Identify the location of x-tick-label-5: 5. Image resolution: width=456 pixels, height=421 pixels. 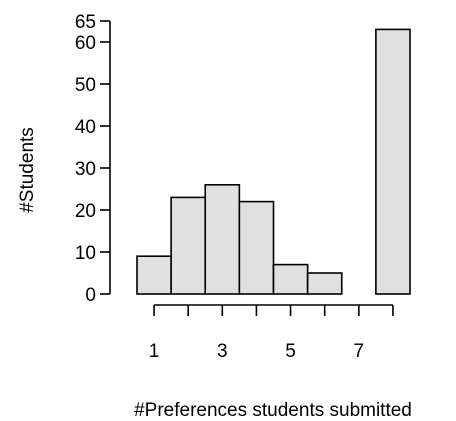
(290, 351).